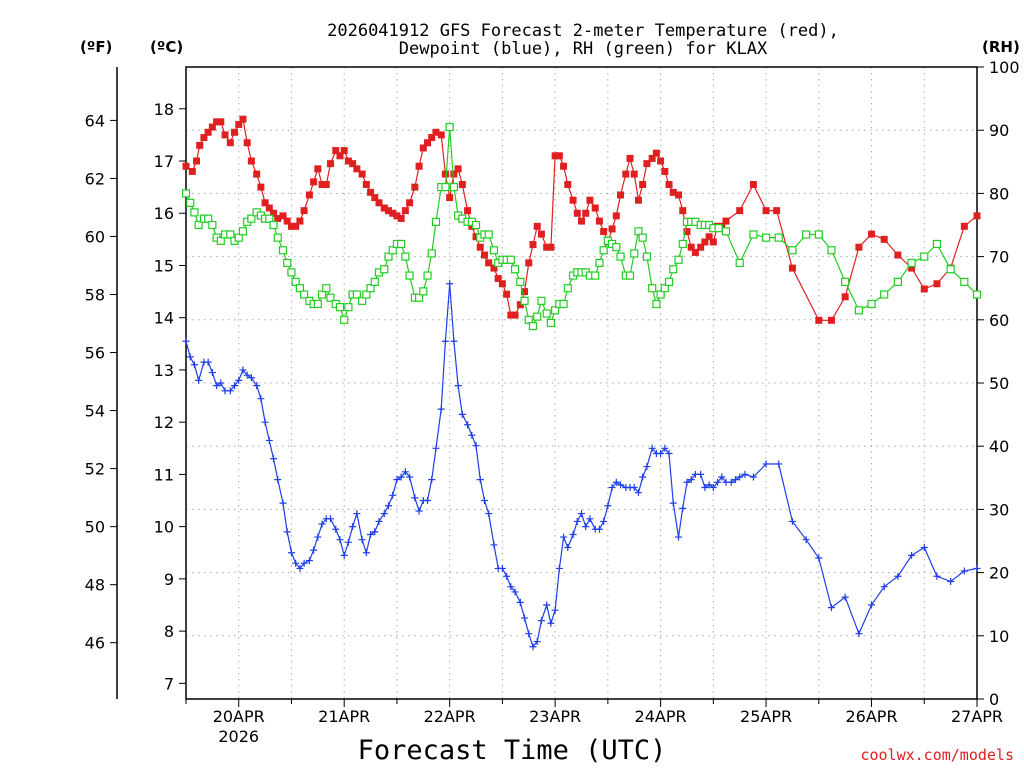 This screenshot has height=768, width=1024. I want to click on tick-label-x: 26APR, so click(871, 716).